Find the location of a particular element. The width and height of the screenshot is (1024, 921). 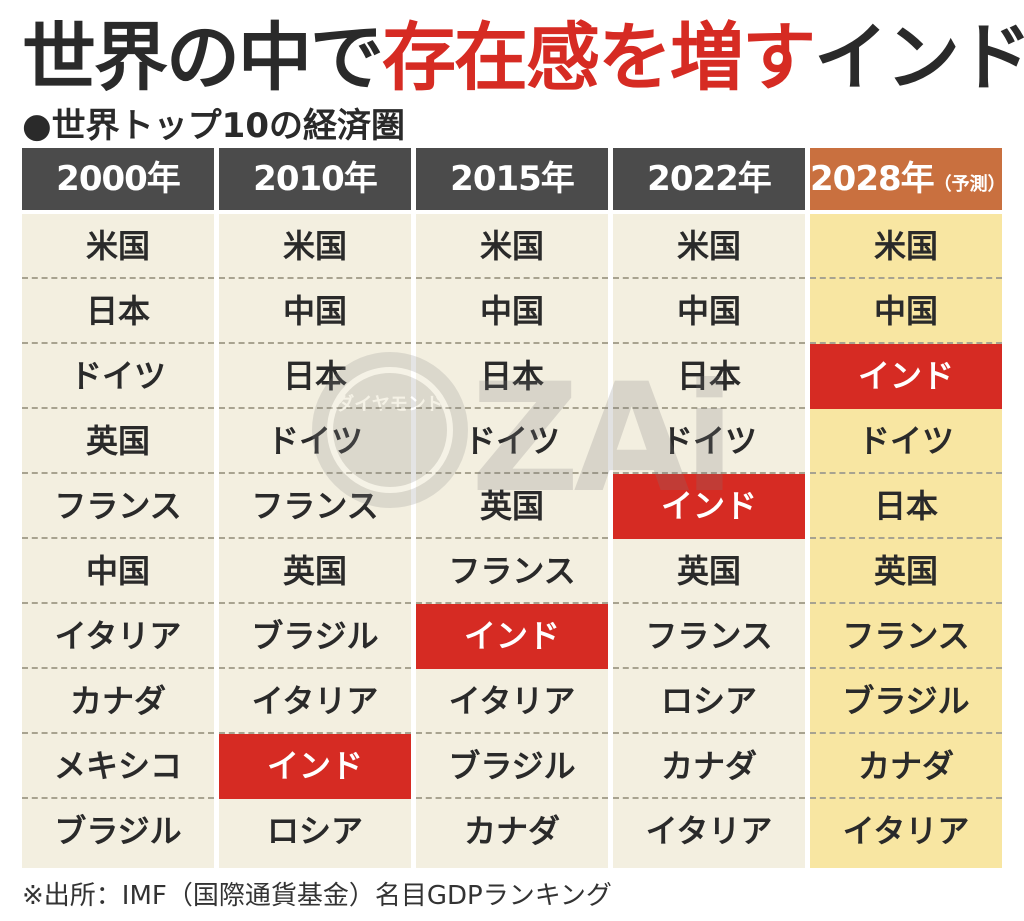

column-year: 2028年 is located at coordinates (872, 179).